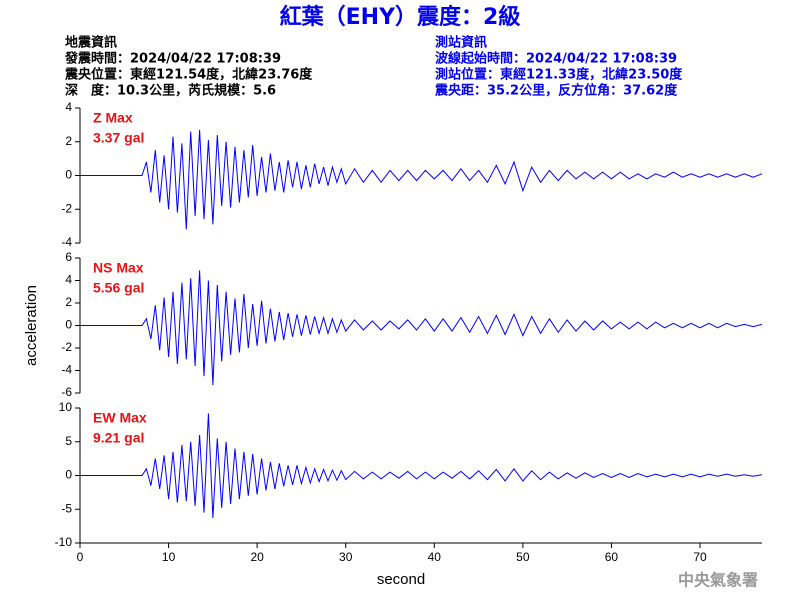 Image resolution: width=800 pixels, height=600 pixels. What do you see at coordinates (68, 257) in the screenshot?
I see `y-tick-label: 6` at bounding box center [68, 257].